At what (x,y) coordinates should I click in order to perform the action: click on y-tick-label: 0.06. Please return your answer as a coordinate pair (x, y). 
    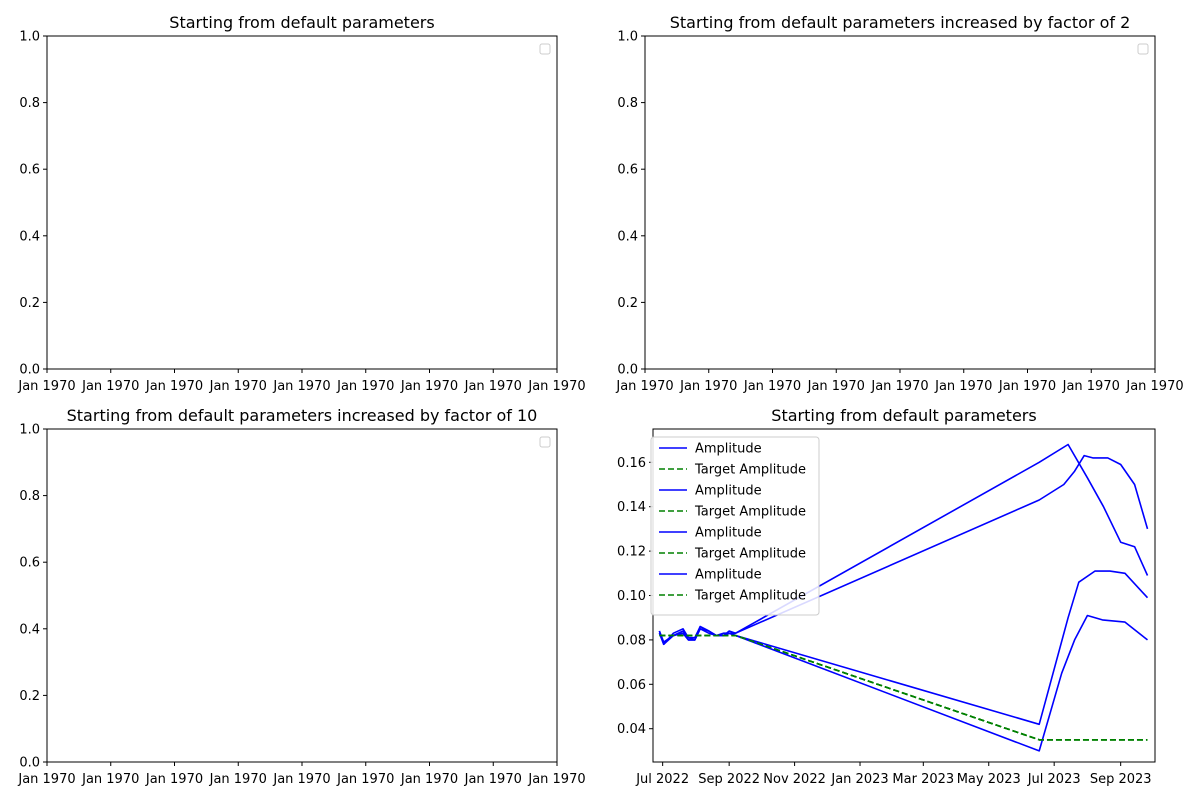
    Looking at the image, I should click on (631, 685).